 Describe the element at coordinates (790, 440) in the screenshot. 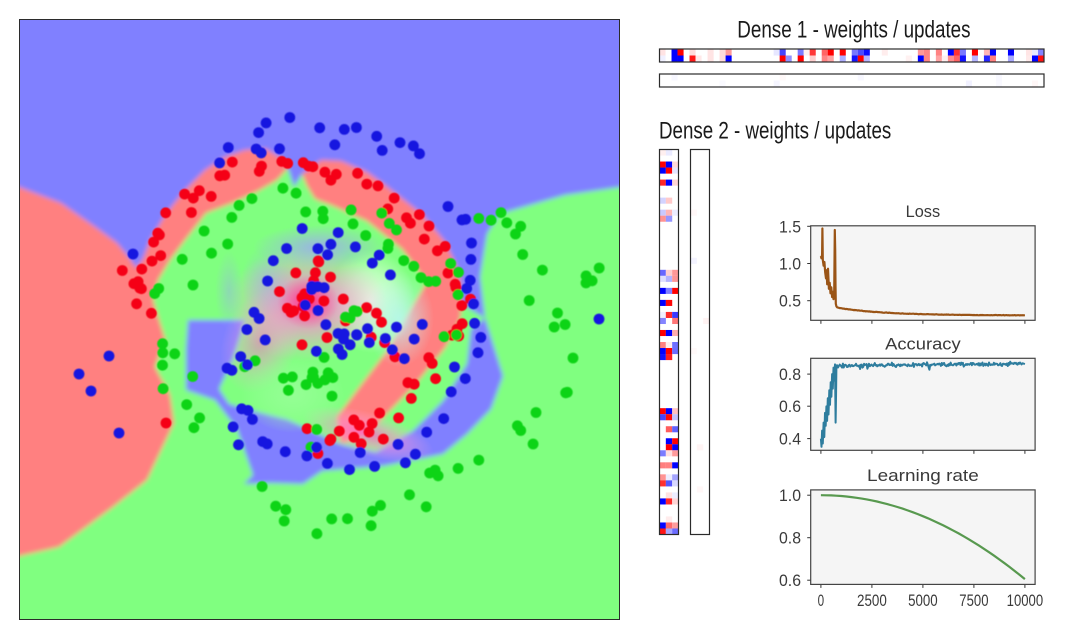

I see `svg-text: 0.4` at that location.